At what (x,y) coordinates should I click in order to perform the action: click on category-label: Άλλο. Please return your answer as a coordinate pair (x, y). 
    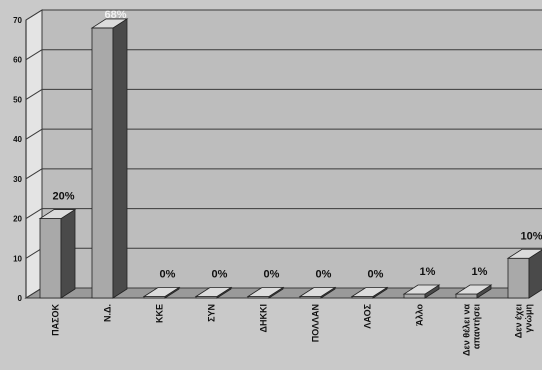
    Looking at the image, I should click on (420, 315).